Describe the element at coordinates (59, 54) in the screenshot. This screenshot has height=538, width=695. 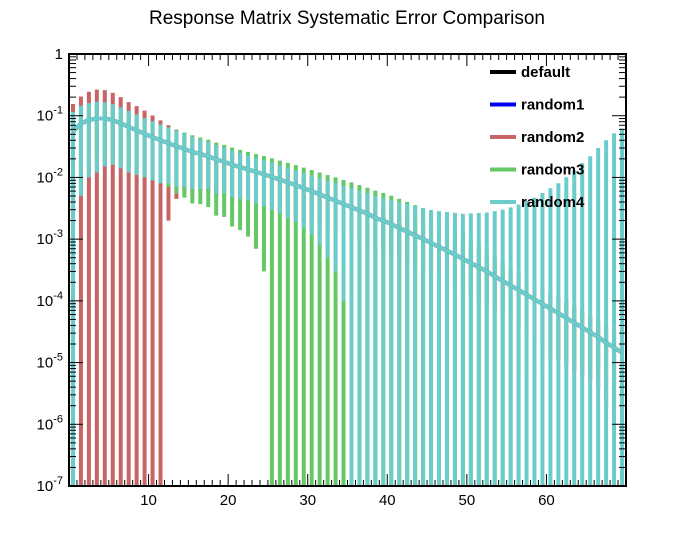
I see `y-tick-label: 1` at that location.